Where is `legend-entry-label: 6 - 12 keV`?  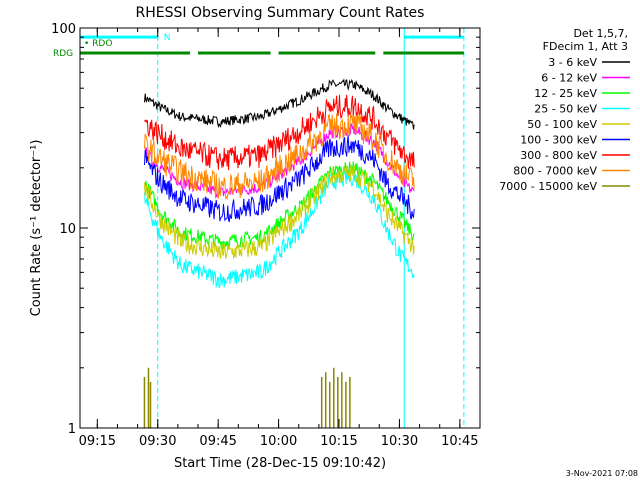 legend-entry-label: 6 - 12 keV is located at coordinates (569, 78).